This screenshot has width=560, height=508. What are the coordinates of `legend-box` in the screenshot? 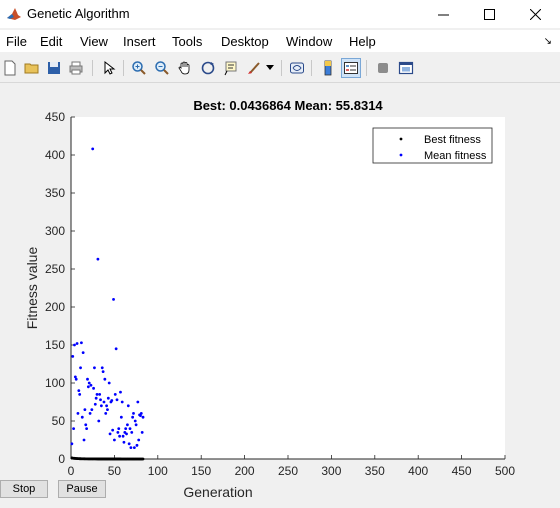 It's located at (432, 145).